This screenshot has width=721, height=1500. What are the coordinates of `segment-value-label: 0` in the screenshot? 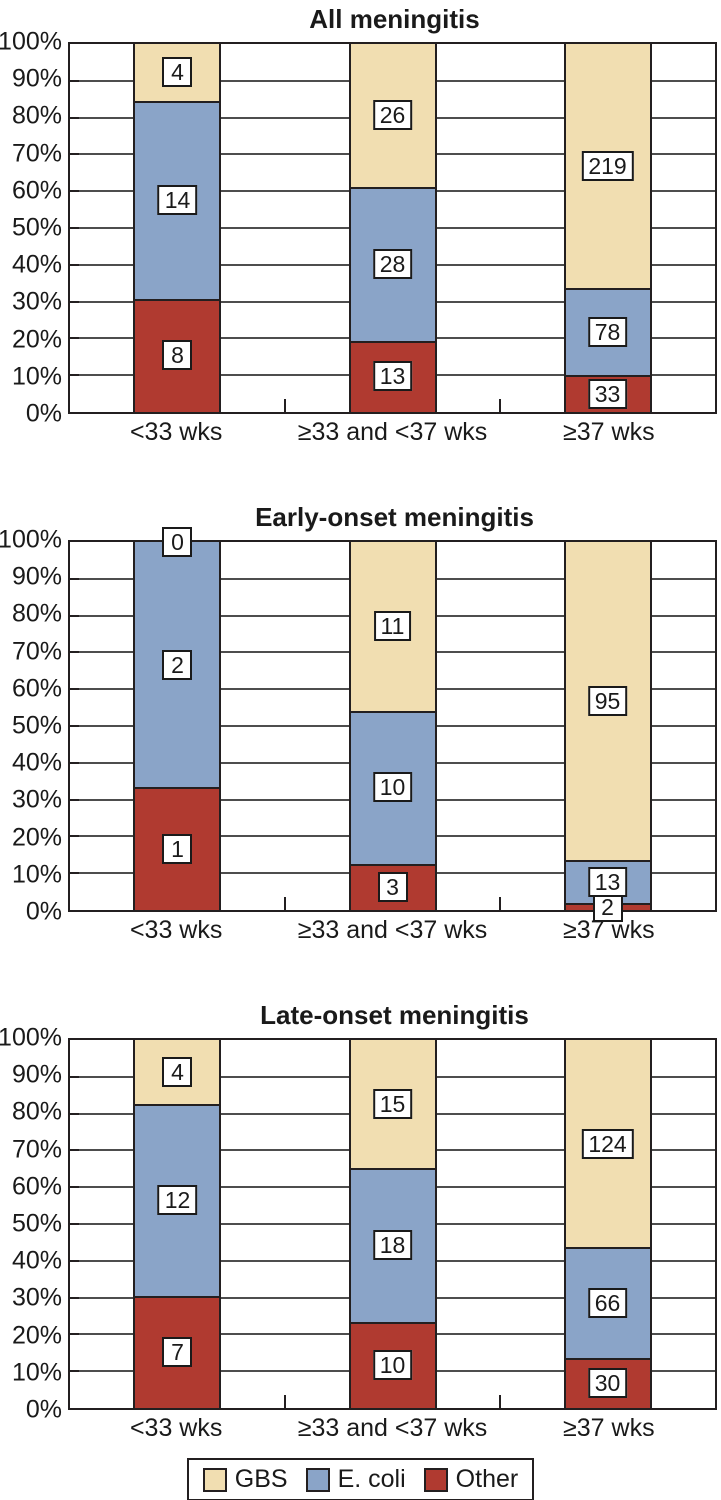 It's located at (177, 542).